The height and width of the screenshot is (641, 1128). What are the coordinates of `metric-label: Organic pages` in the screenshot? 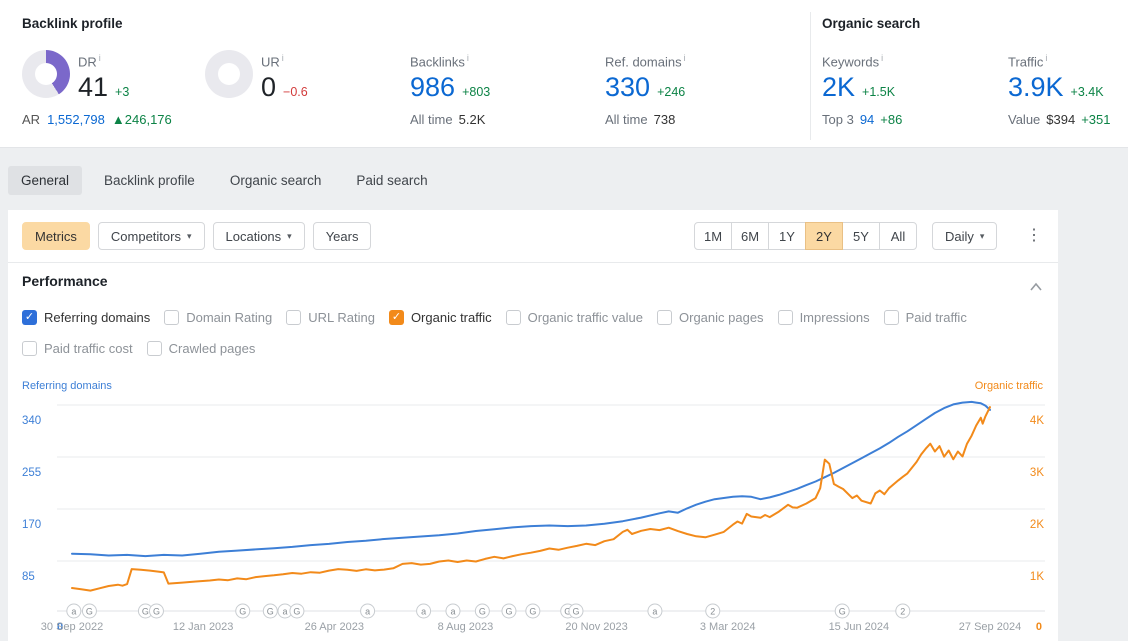 It's located at (721, 317).